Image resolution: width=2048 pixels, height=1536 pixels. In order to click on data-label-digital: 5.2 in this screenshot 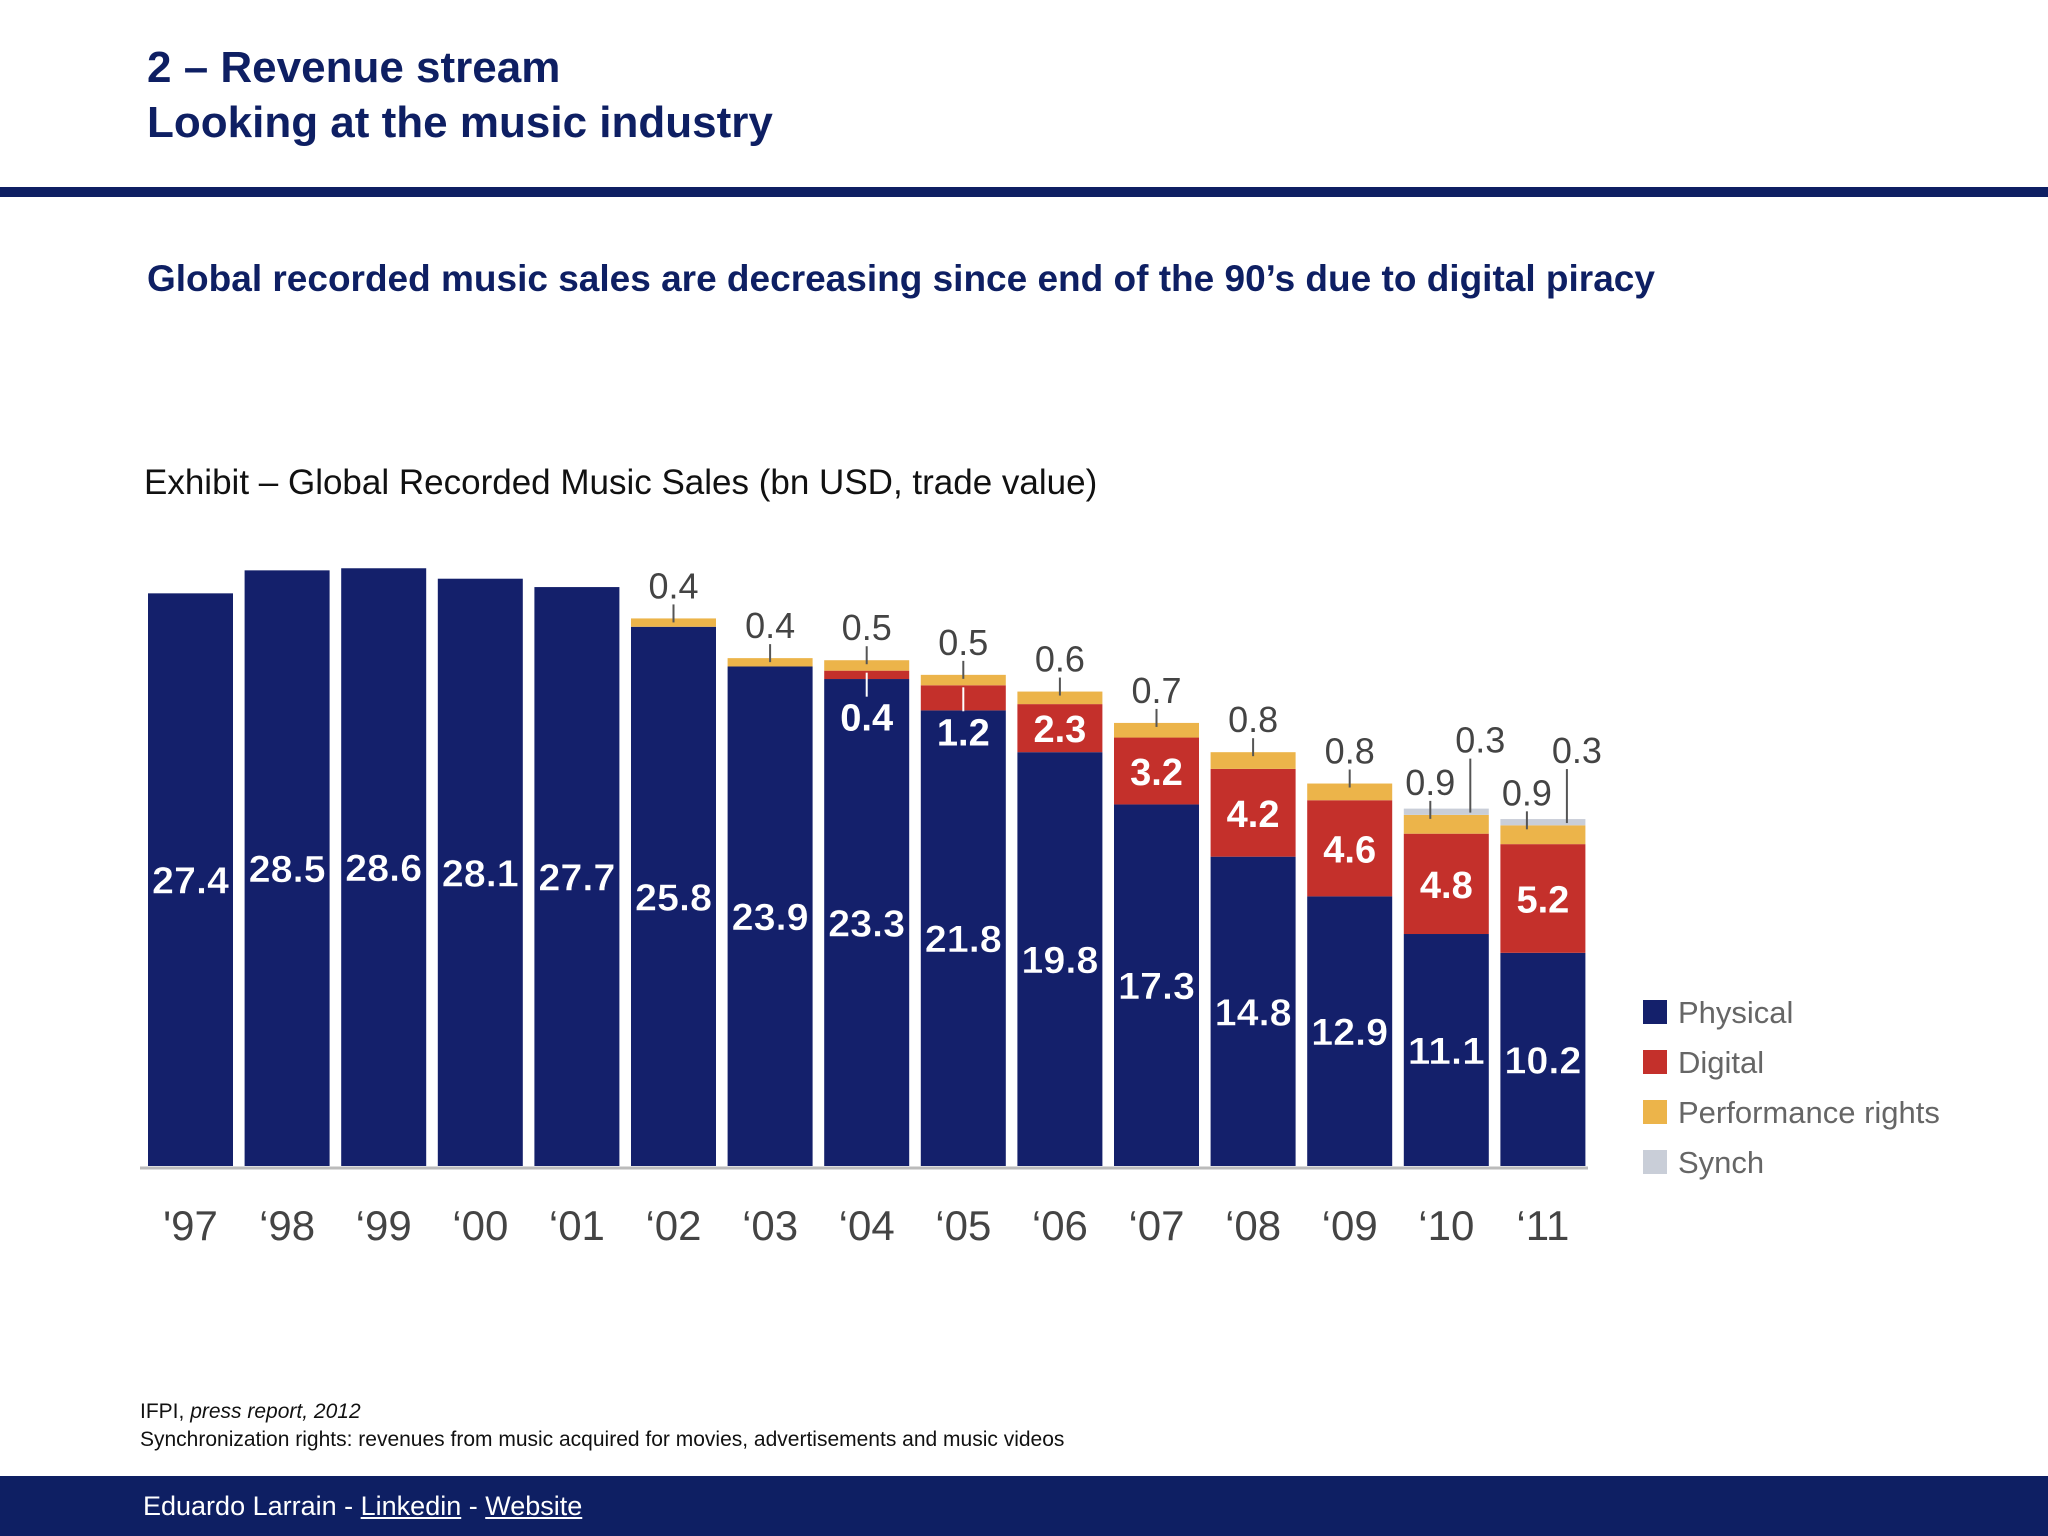, I will do `click(1542, 900)`.